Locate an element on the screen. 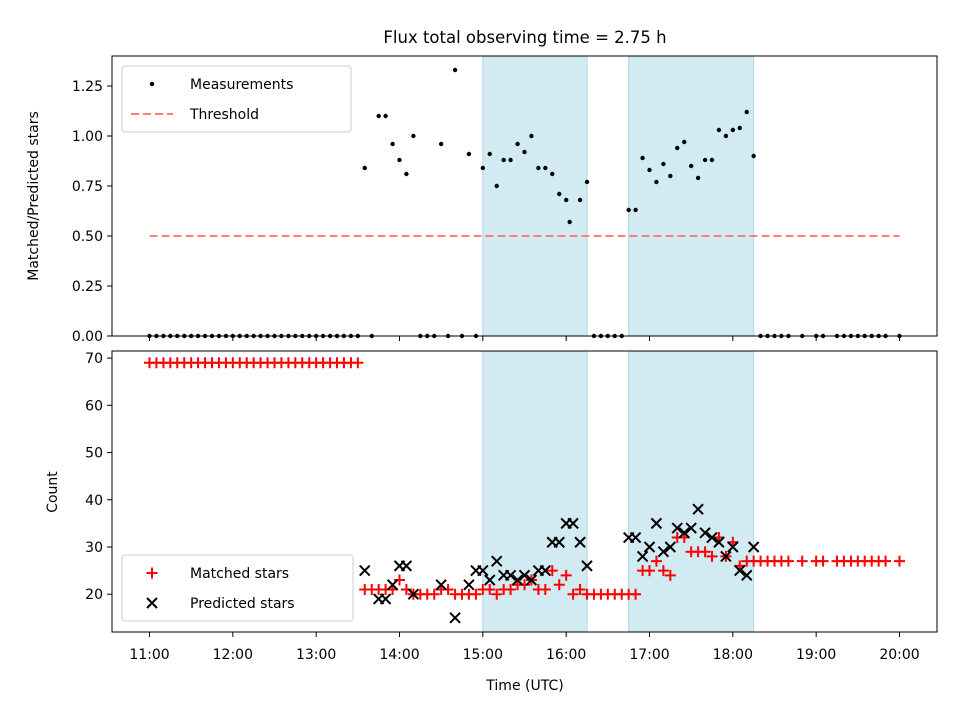 The height and width of the screenshot is (720, 960). legend-predicted-marker is located at coordinates (152, 603).